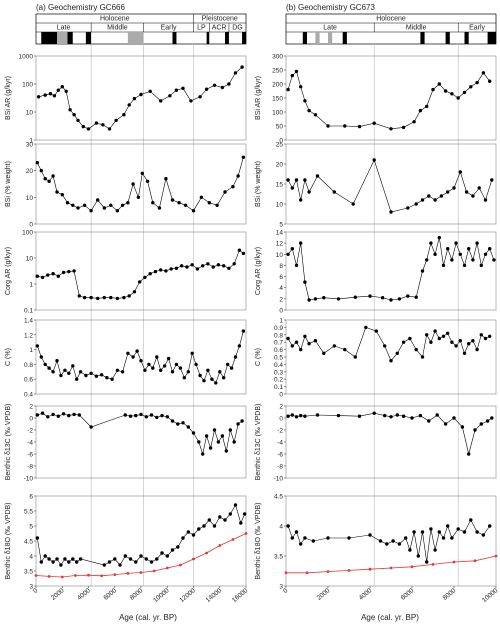  What do you see at coordinates (277, 57) in the screenshot?
I see `y-tick-label: 300` at bounding box center [277, 57].